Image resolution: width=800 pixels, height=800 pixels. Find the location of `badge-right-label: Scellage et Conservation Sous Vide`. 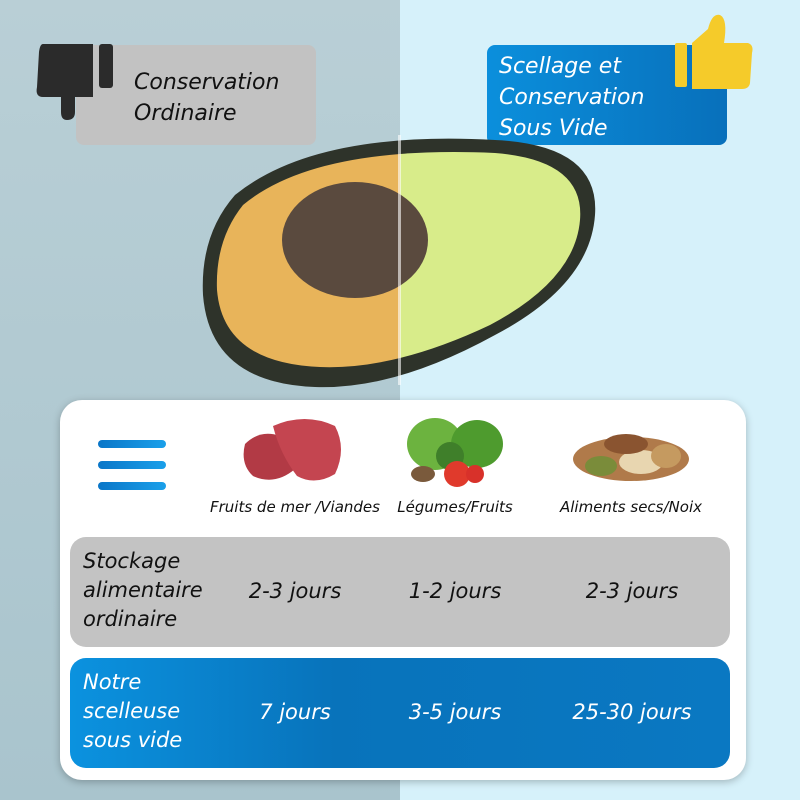

badge-right-label: Scellage et Conservation Sous Vide is located at coordinates (572, 97).